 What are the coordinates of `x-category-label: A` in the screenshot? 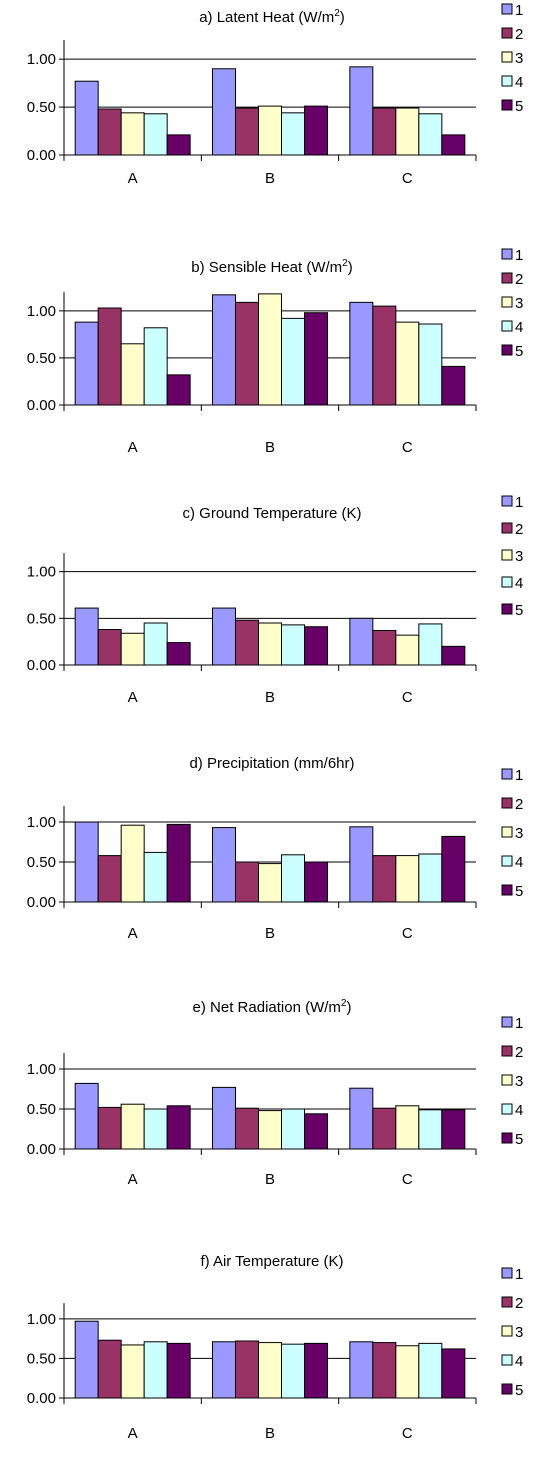 It's located at (133, 1433).